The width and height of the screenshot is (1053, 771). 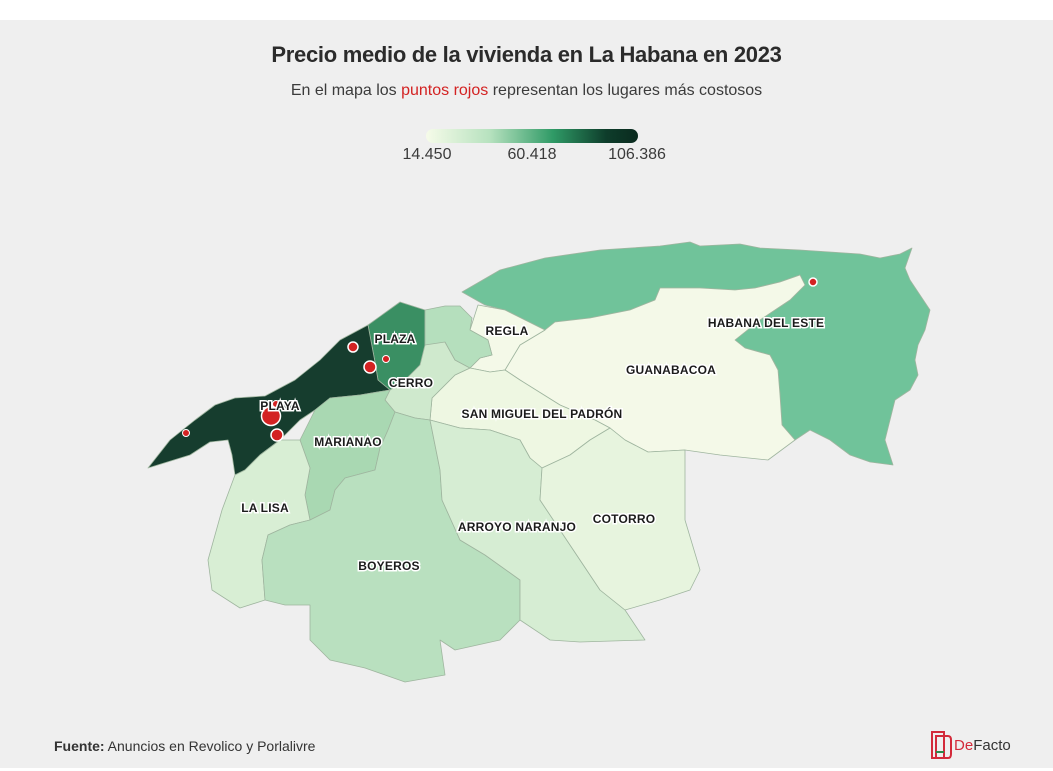 I want to click on label-playa: PLAYA, so click(x=280, y=406).